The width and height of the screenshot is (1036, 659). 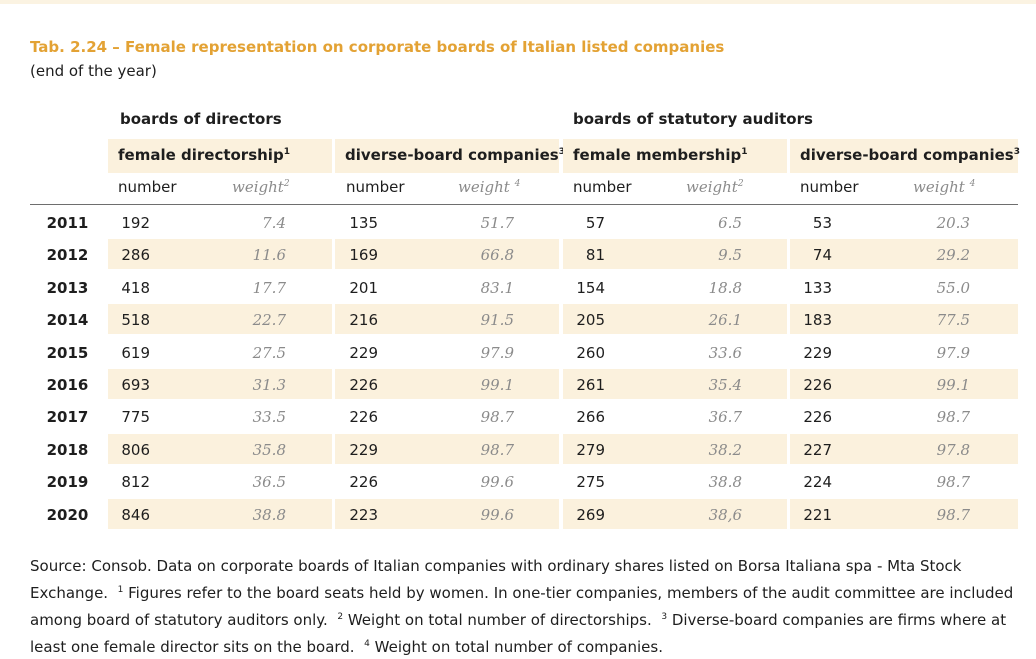 I want to click on number-cell: 154, so click(x=590, y=287).